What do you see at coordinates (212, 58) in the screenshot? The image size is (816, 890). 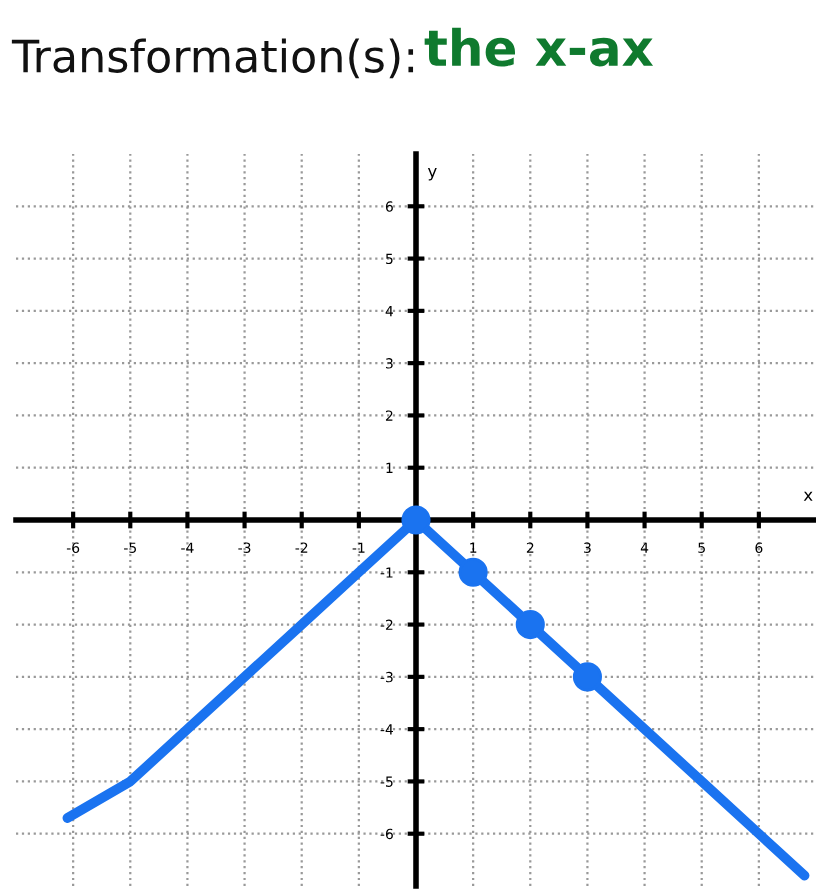 I see `chart-title: Transformation(s):` at bounding box center [212, 58].